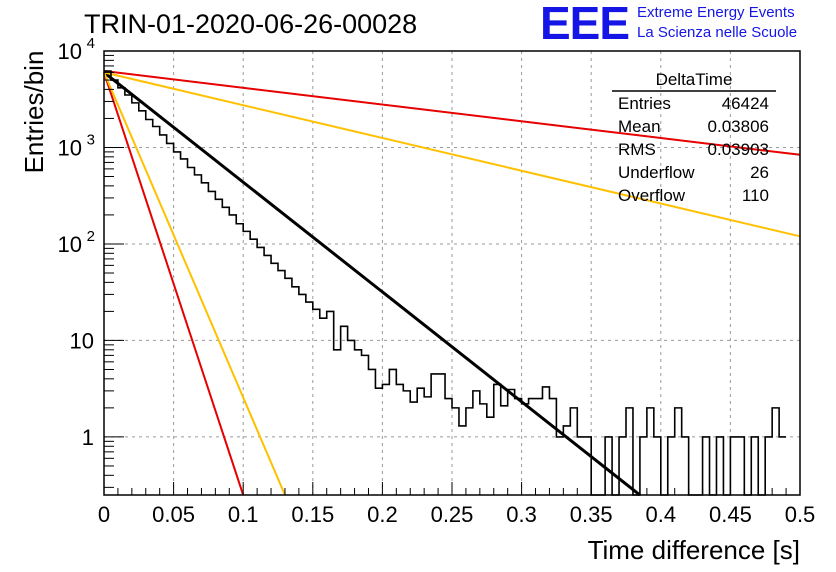  Describe the element at coordinates (661, 514) in the screenshot. I see `x-tick-label: 0.4` at that location.